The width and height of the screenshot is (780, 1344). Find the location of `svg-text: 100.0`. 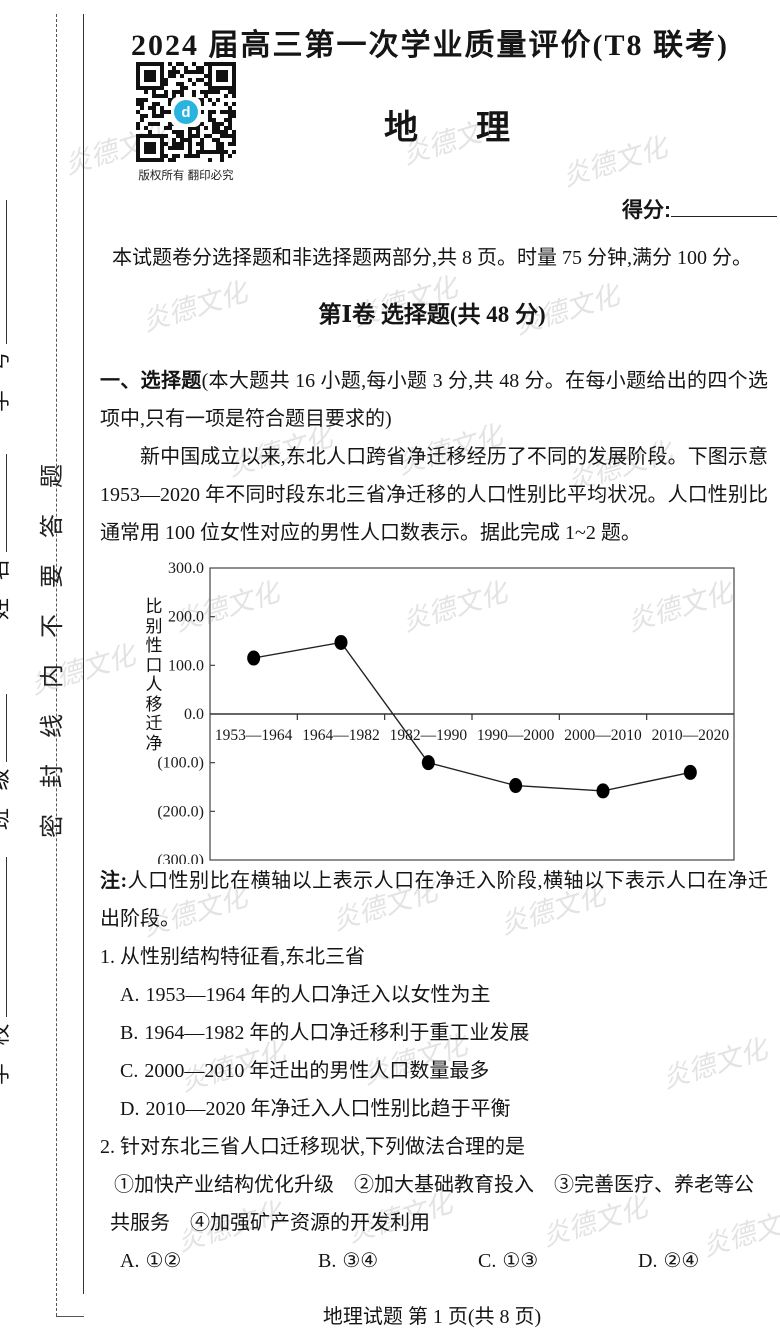

svg-text: 100.0 is located at coordinates (186, 665).